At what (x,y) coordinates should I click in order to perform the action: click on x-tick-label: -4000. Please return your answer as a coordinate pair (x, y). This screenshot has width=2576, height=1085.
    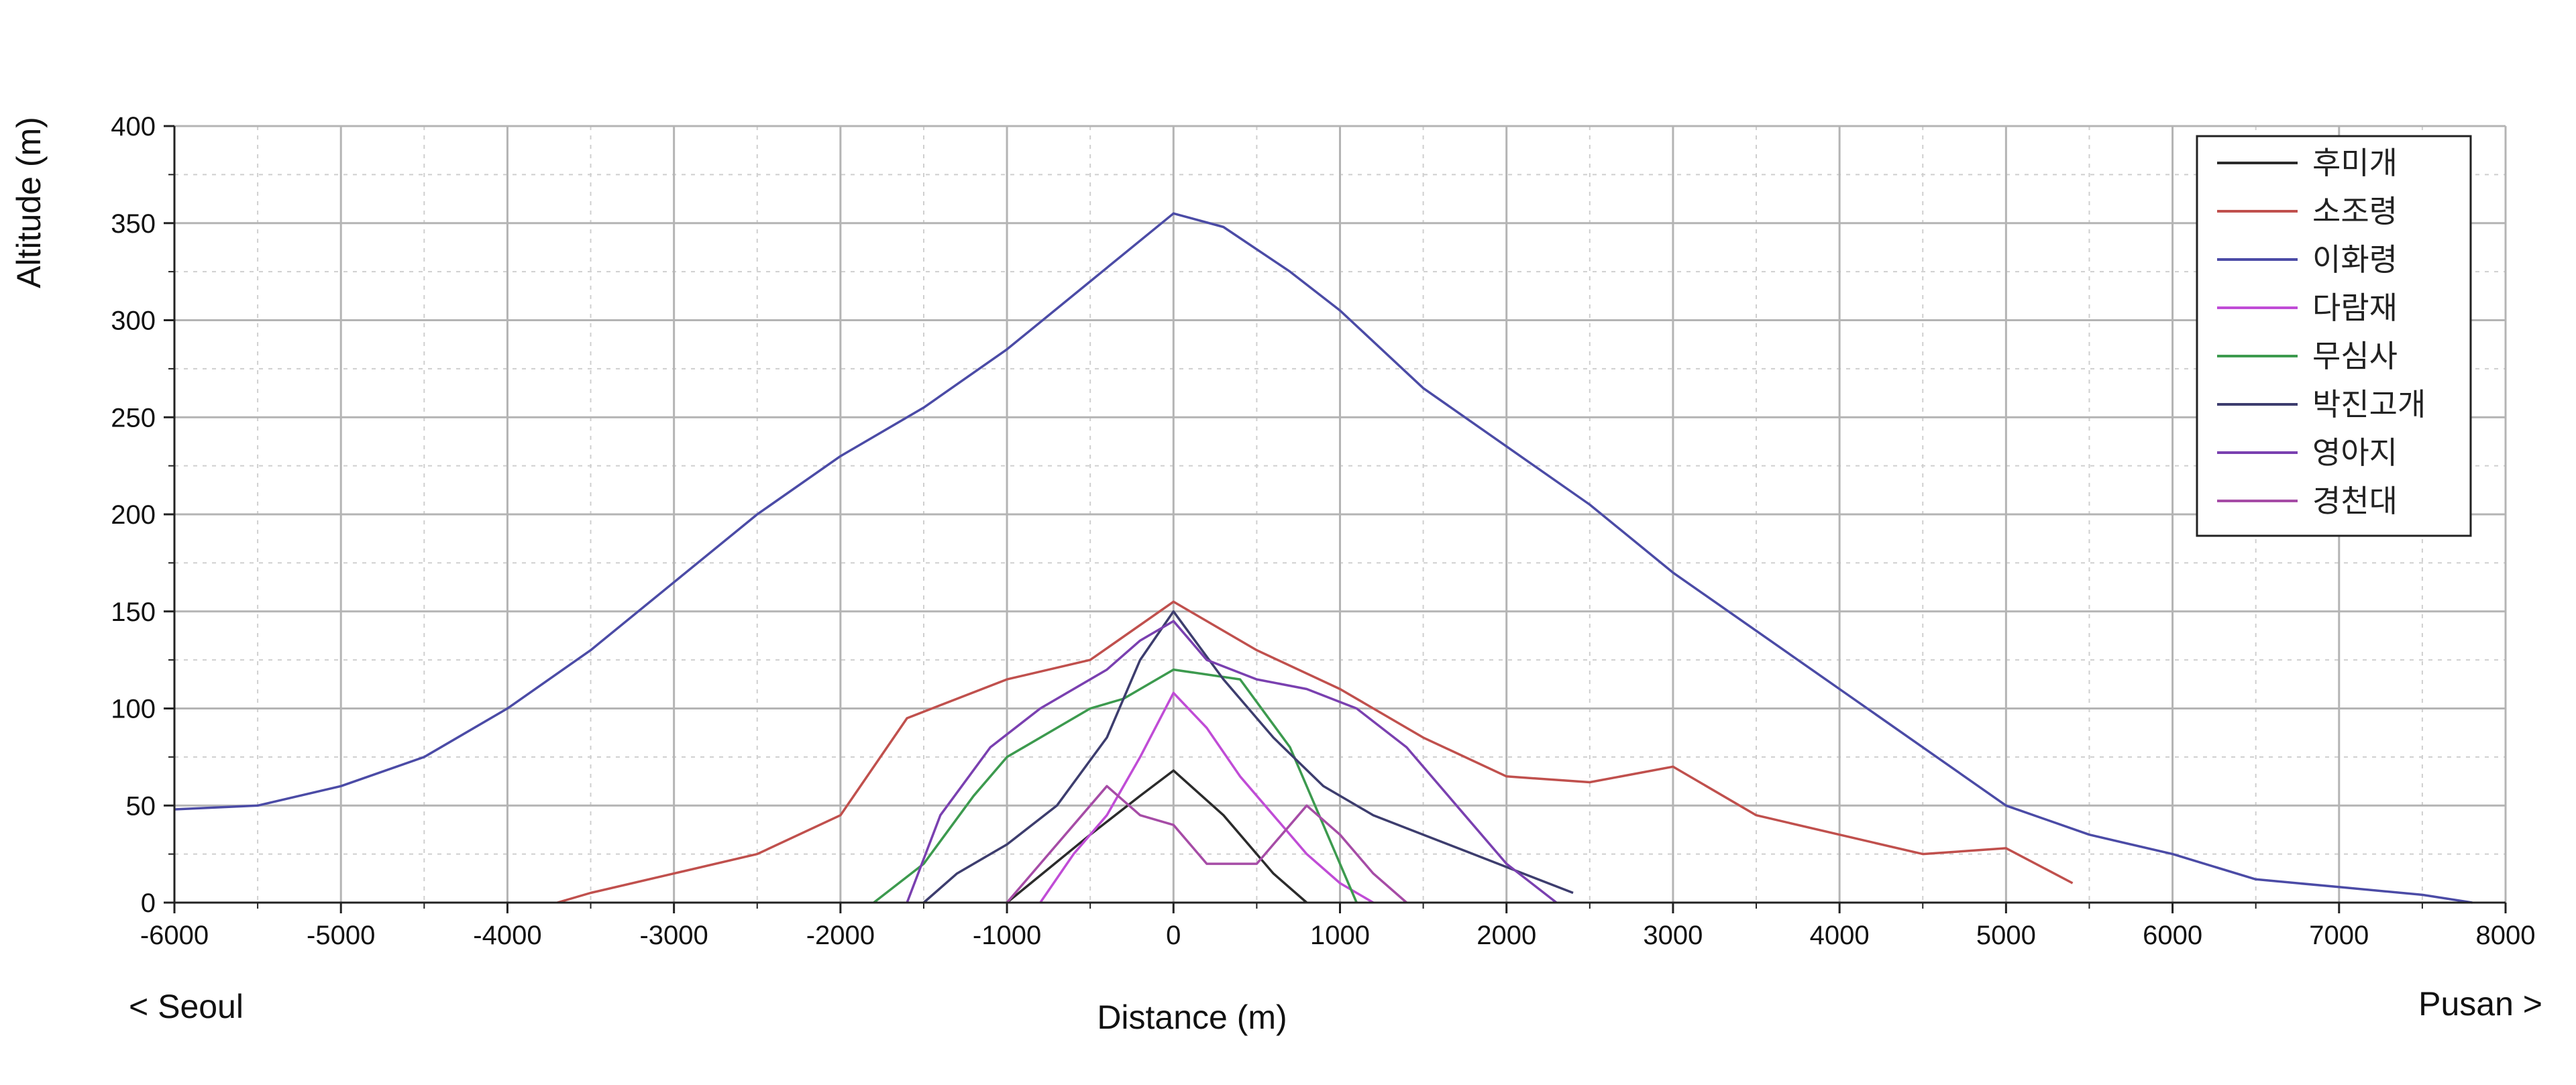
    Looking at the image, I should click on (507, 935).